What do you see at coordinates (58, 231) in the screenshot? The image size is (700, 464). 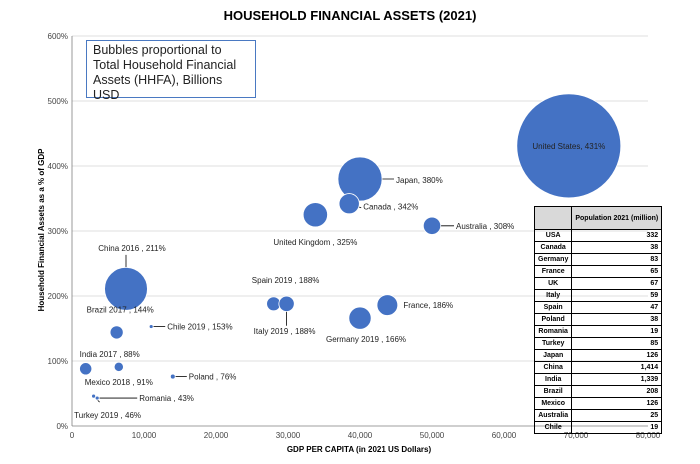 I see `y-tick-label: 300%` at bounding box center [58, 231].